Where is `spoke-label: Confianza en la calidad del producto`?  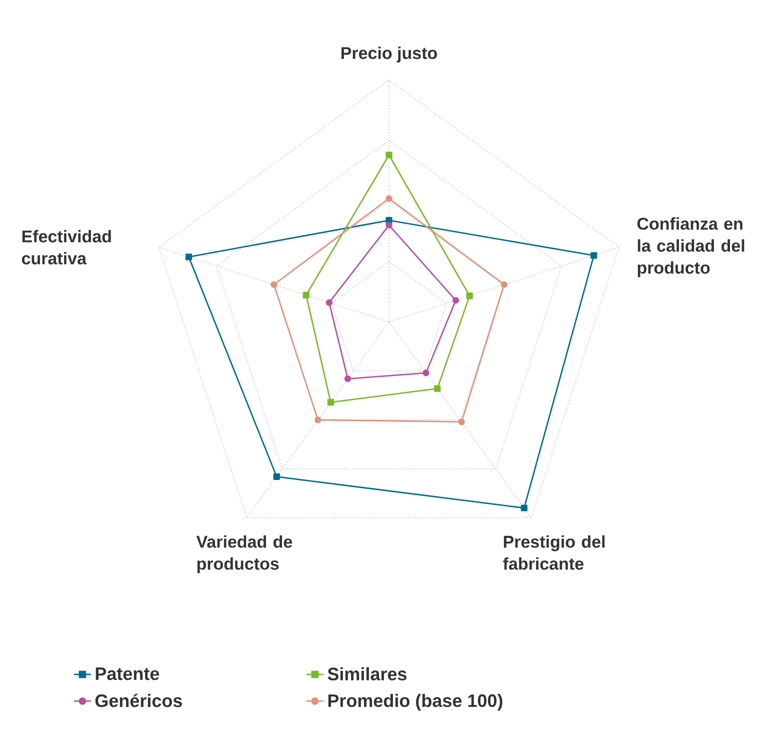
spoke-label: Confianza en la calidad del producto is located at coordinates (690, 247).